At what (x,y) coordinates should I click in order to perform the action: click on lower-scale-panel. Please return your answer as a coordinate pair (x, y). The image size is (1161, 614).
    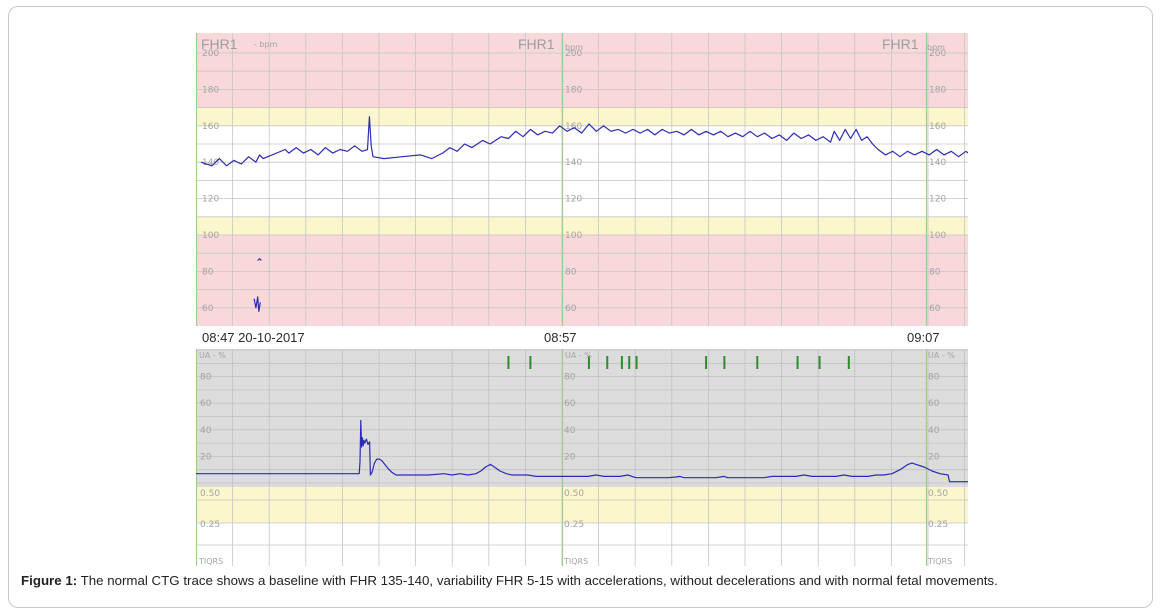
    Looking at the image, I should click on (582, 526).